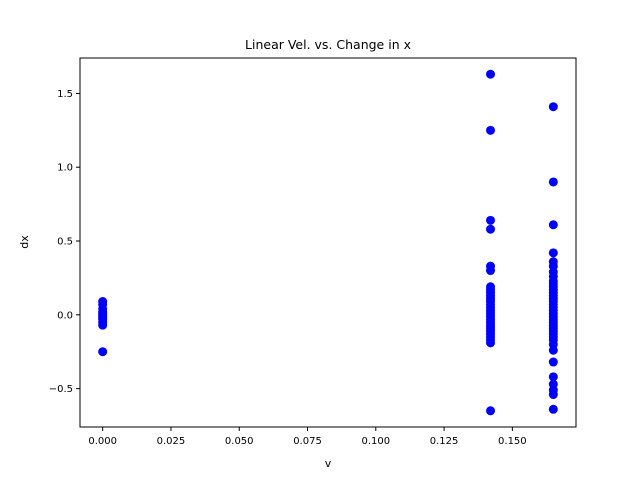 The image size is (640, 484). Describe the element at coordinates (328, 44) in the screenshot. I see `chart-title: Linear Vel. vs. Change in x` at that location.